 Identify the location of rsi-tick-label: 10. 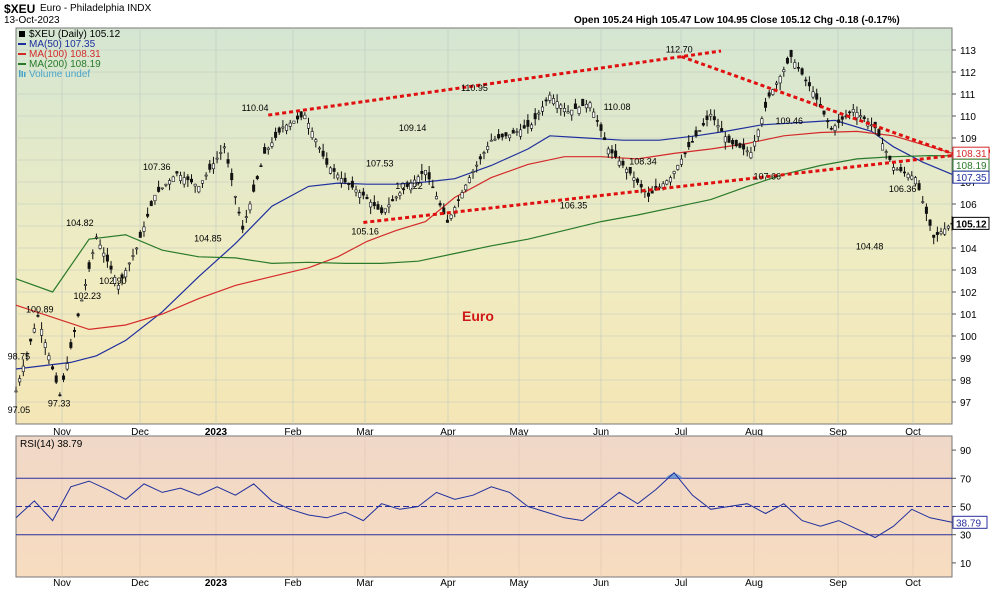
(966, 564).